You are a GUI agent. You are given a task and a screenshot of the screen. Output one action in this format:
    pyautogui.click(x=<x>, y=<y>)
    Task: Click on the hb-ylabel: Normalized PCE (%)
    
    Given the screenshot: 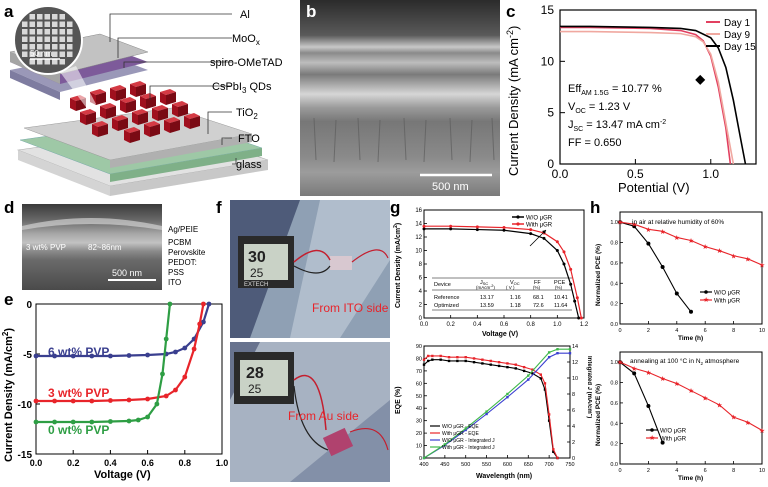 What is the action you would take?
    pyautogui.click(x=598, y=415)
    